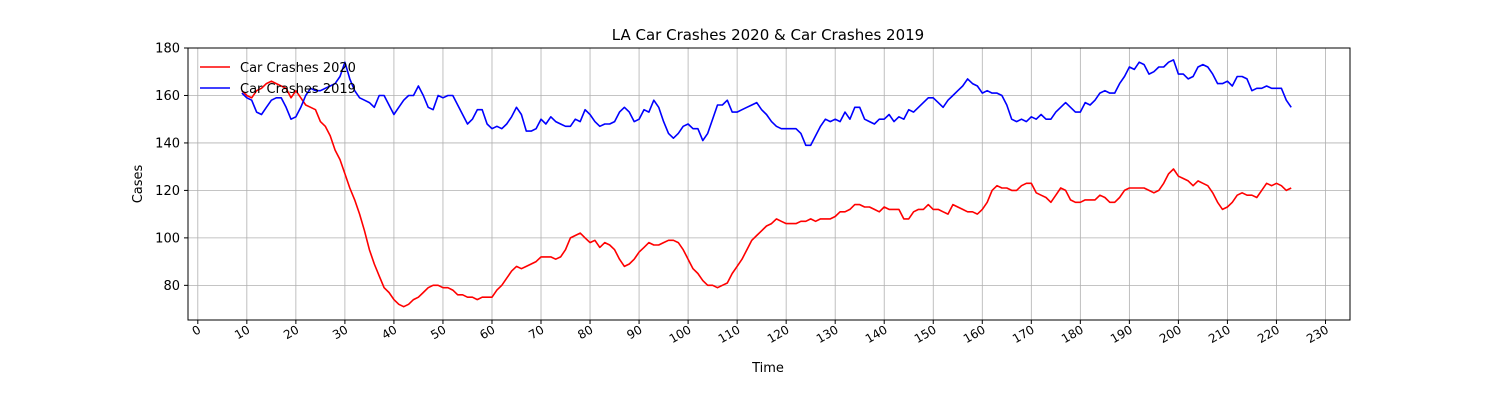  What do you see at coordinates (768, 35) in the screenshot?
I see `chart-title: LA Car Crashes 2020 & Car Crashes 2019` at bounding box center [768, 35].